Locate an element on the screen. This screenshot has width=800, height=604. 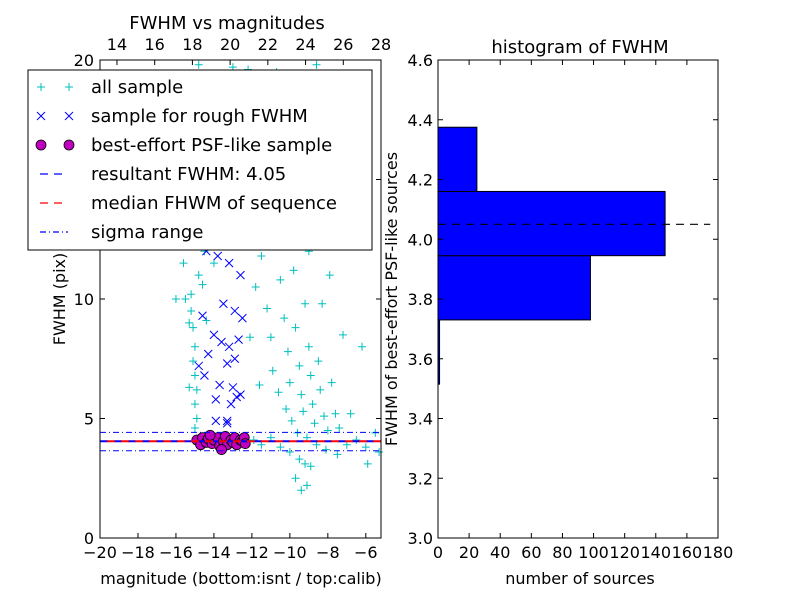
x-tick-label: 0 is located at coordinates (438, 552).